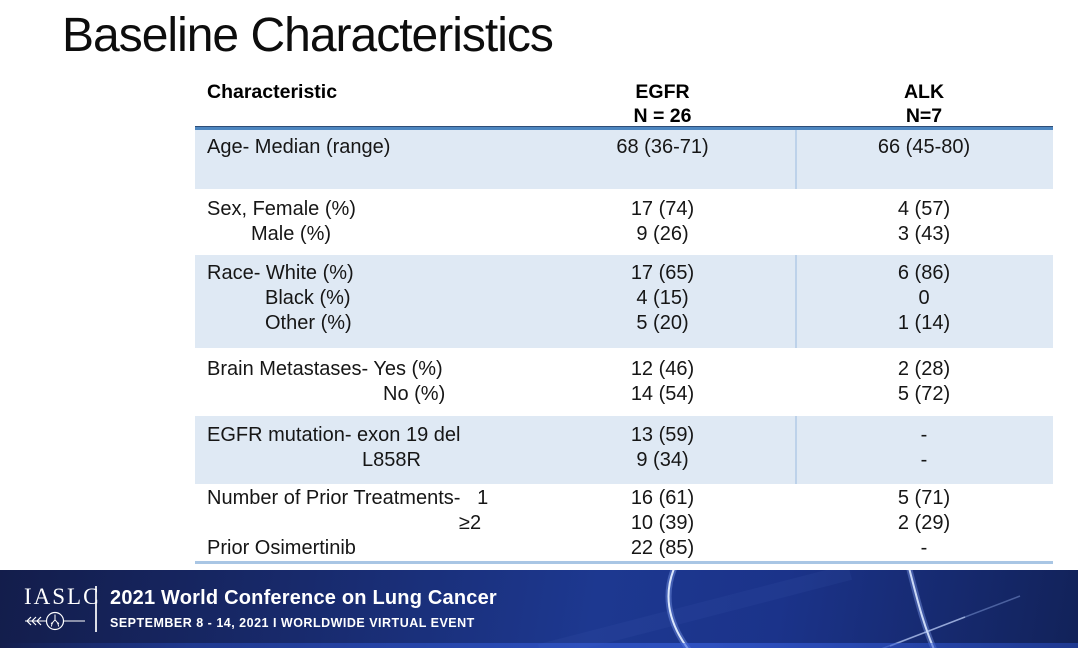 This screenshot has width=1078, height=648. Describe the element at coordinates (662, 92) in the screenshot. I see `header-egfr-label: EGFR` at that location.